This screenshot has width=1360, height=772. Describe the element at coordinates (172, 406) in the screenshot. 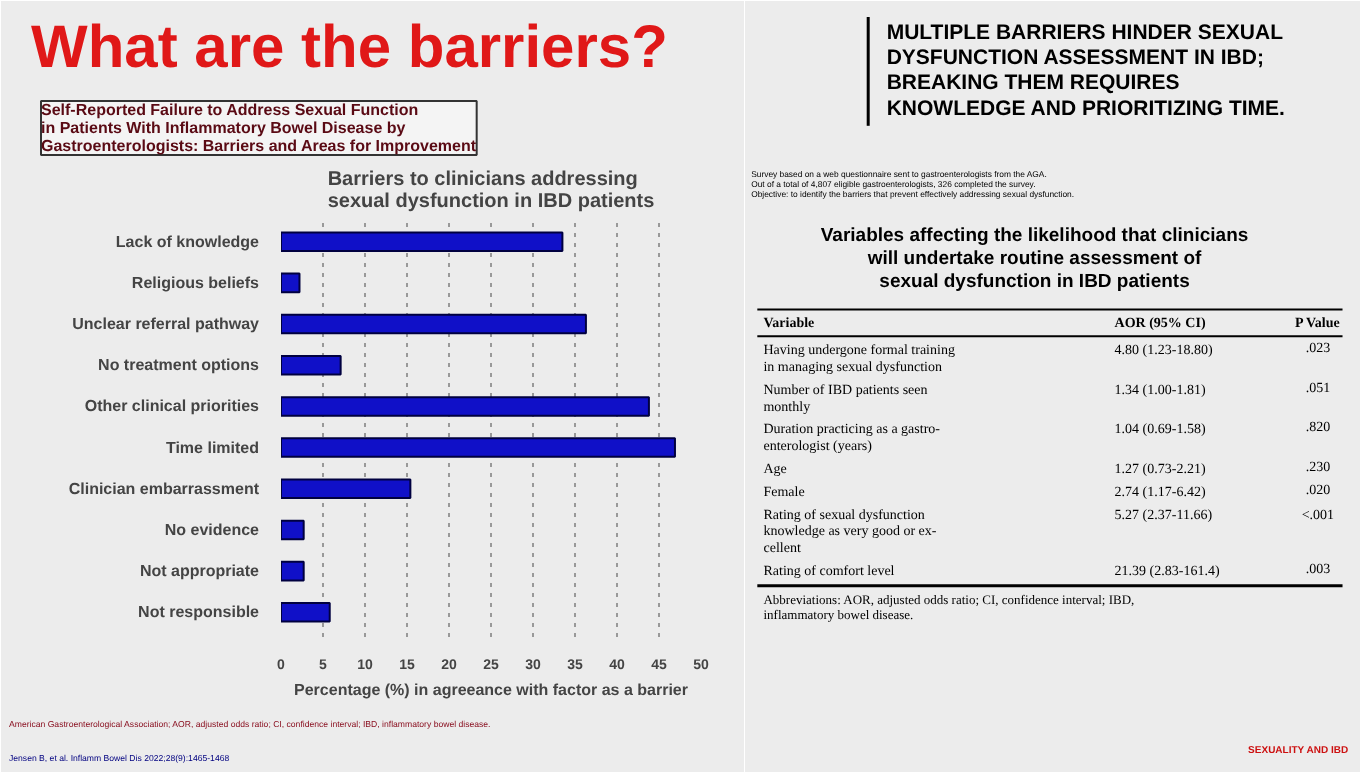

I see `y-tick-label: Other clinical priorities` at that location.